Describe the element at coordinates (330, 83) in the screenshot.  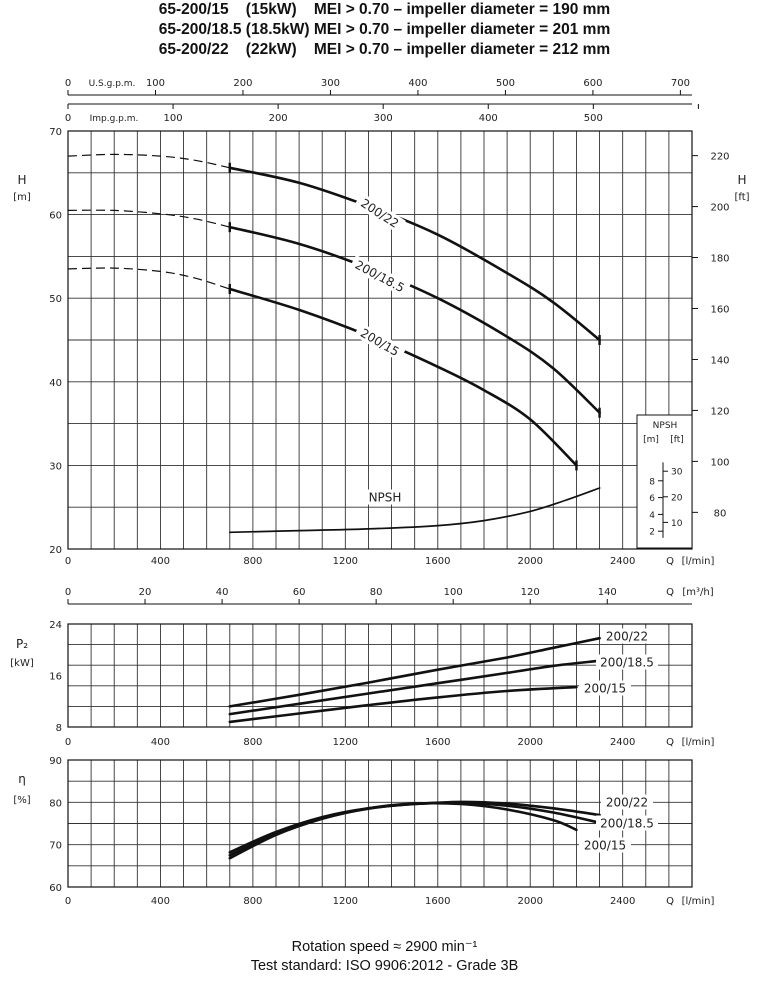
I see `usgpm-tick-label: 300` at that location.